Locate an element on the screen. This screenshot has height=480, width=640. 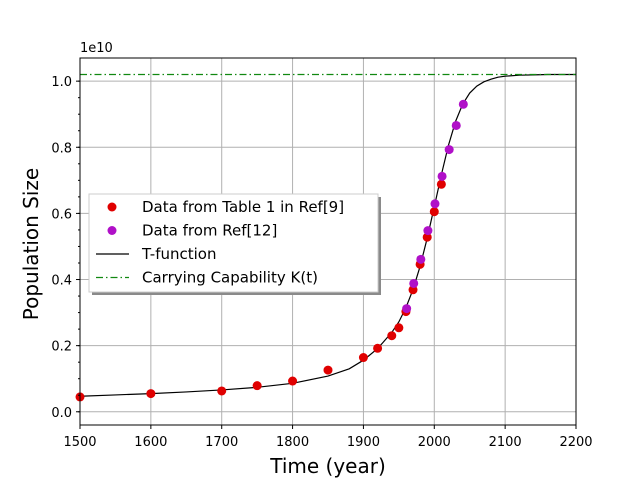
y-axis-label: Population Size is located at coordinates (31, 244).